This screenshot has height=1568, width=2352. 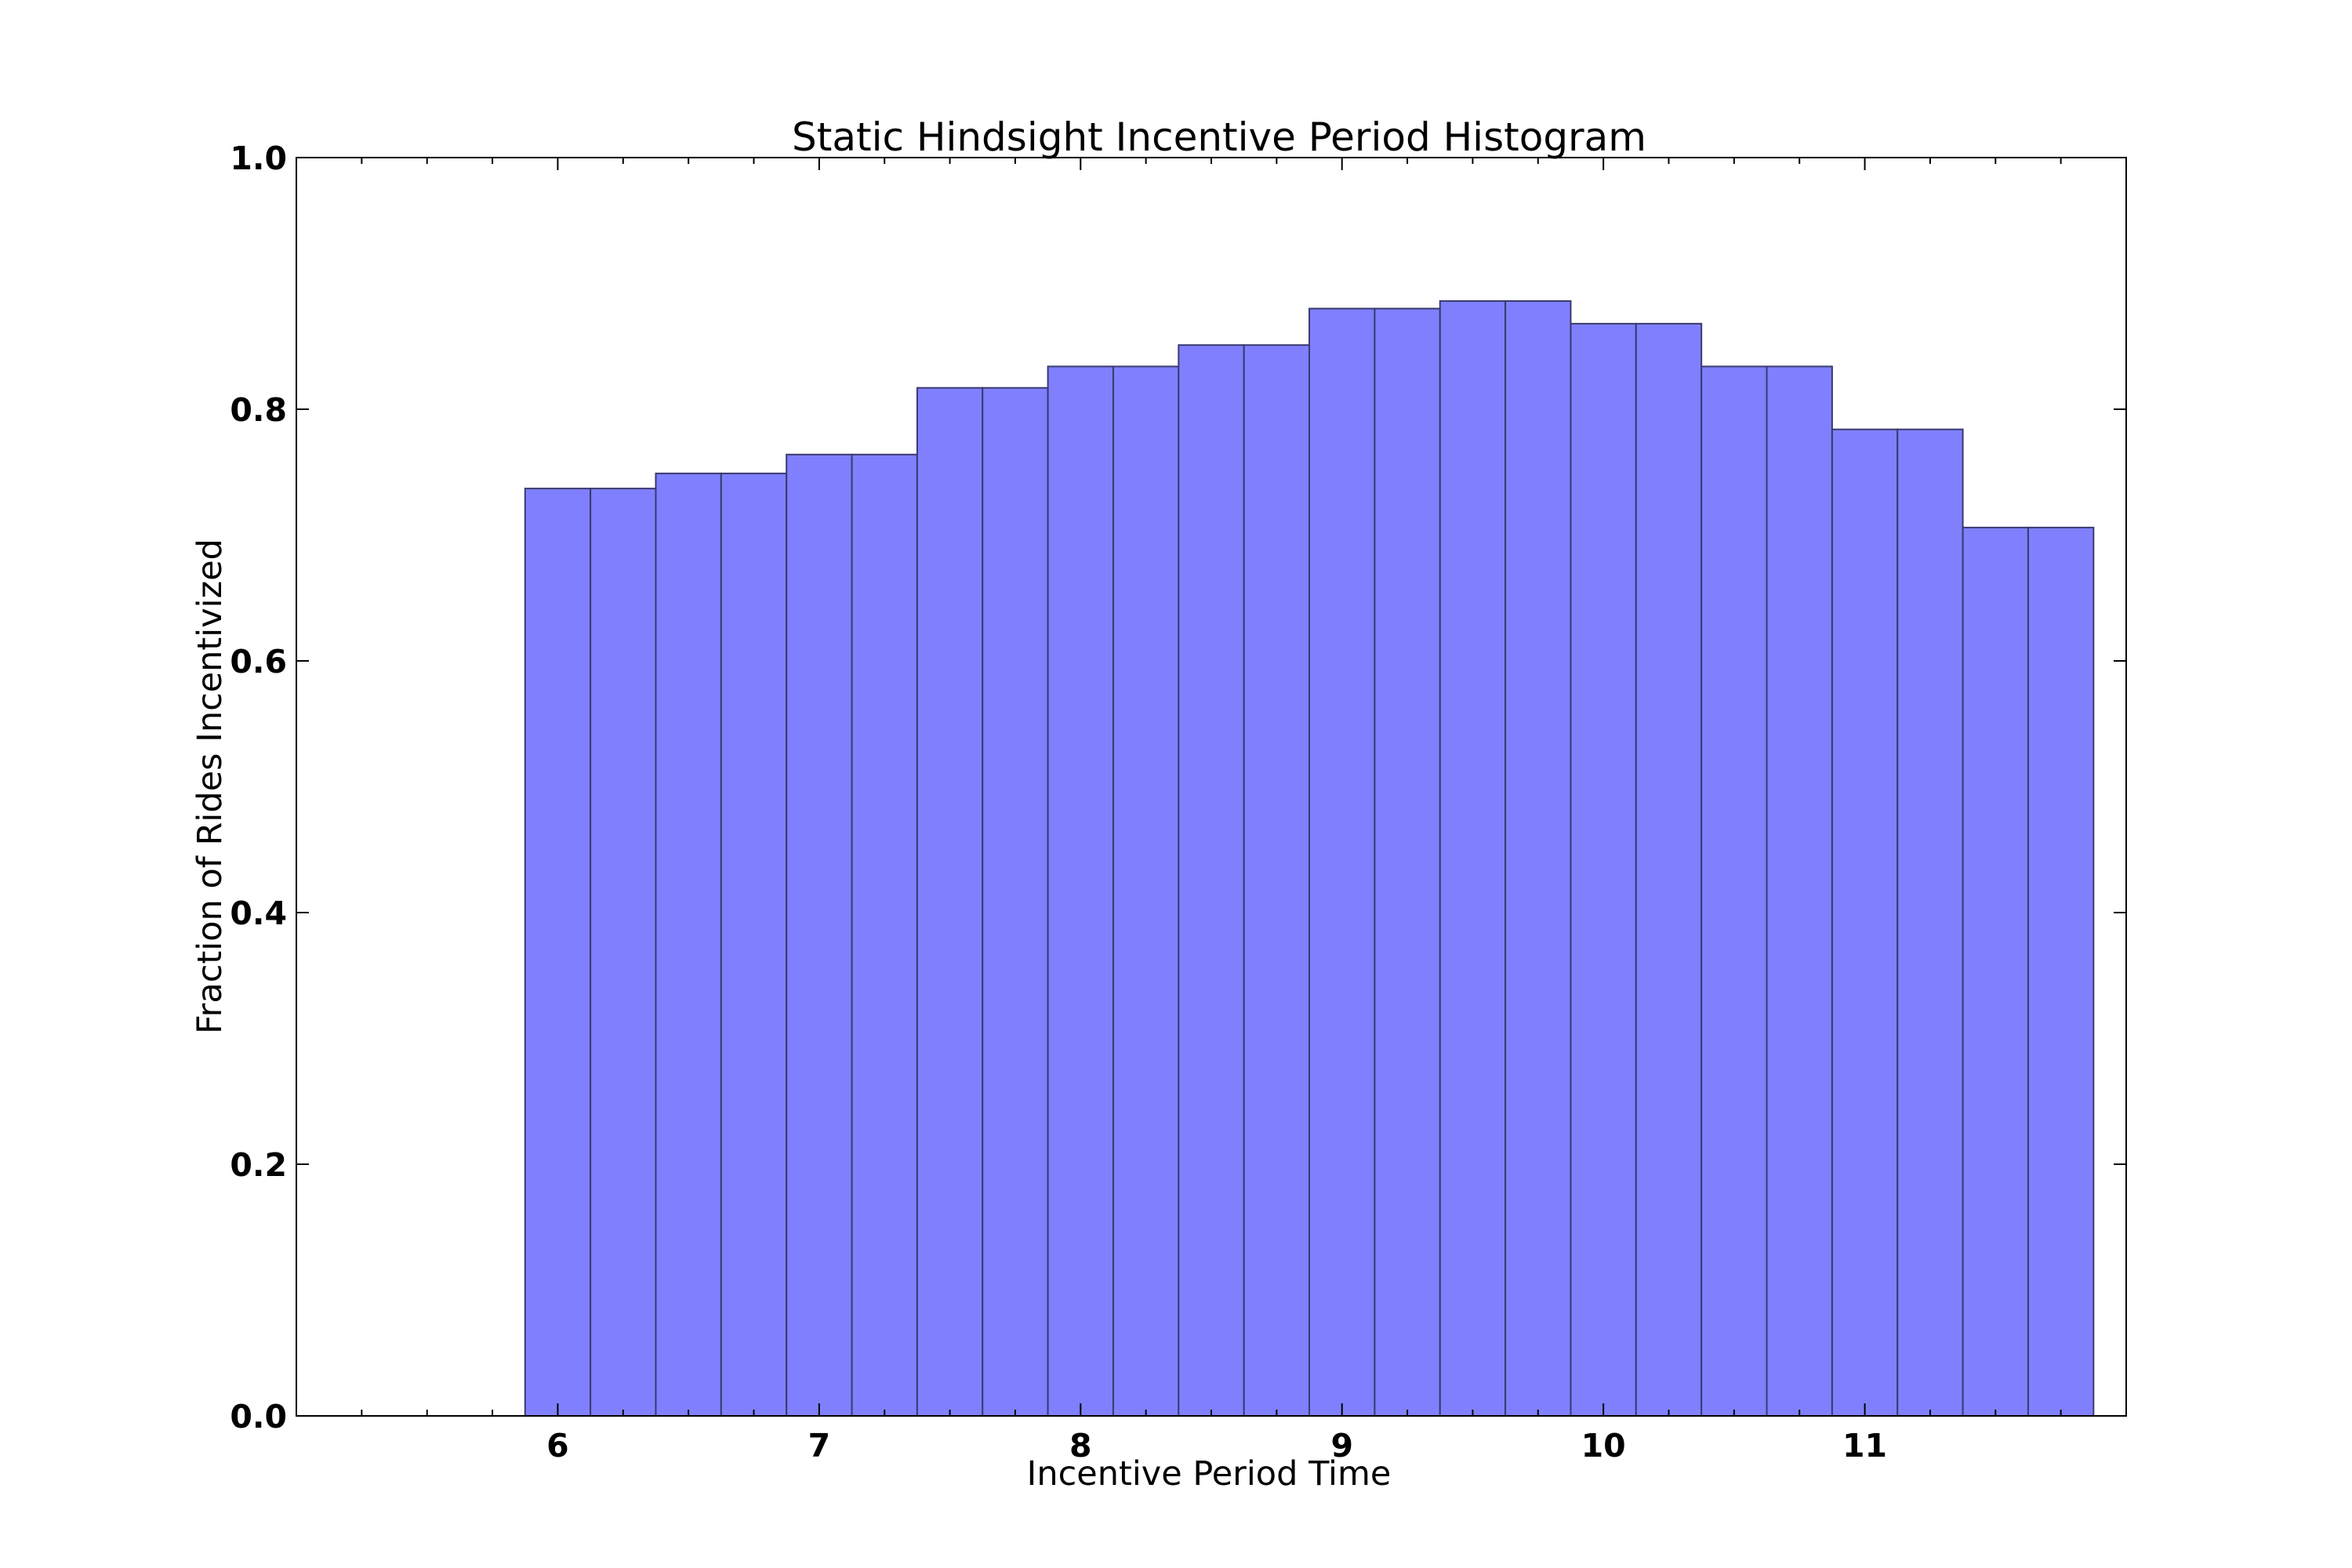 I want to click on x-tick-label: 6, so click(x=557, y=1446).